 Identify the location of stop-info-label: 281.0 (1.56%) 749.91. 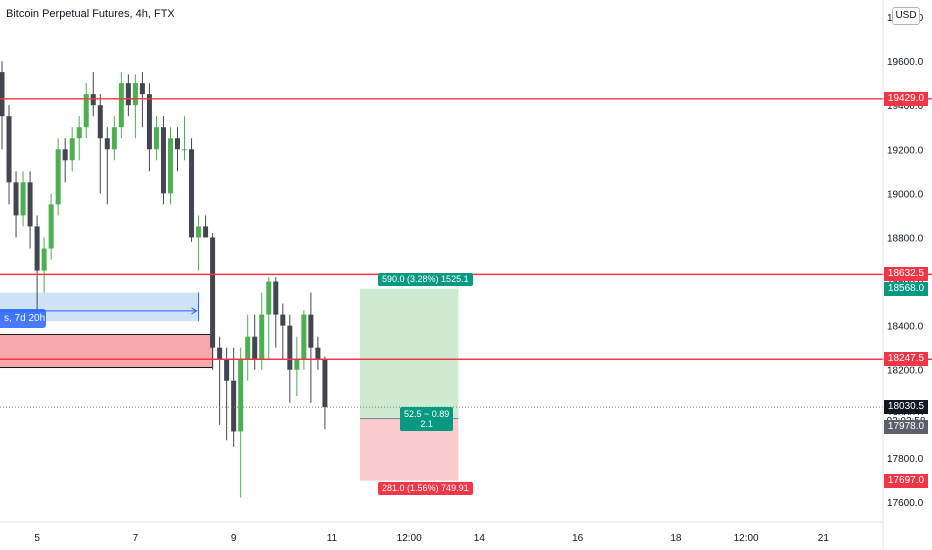
(425, 488).